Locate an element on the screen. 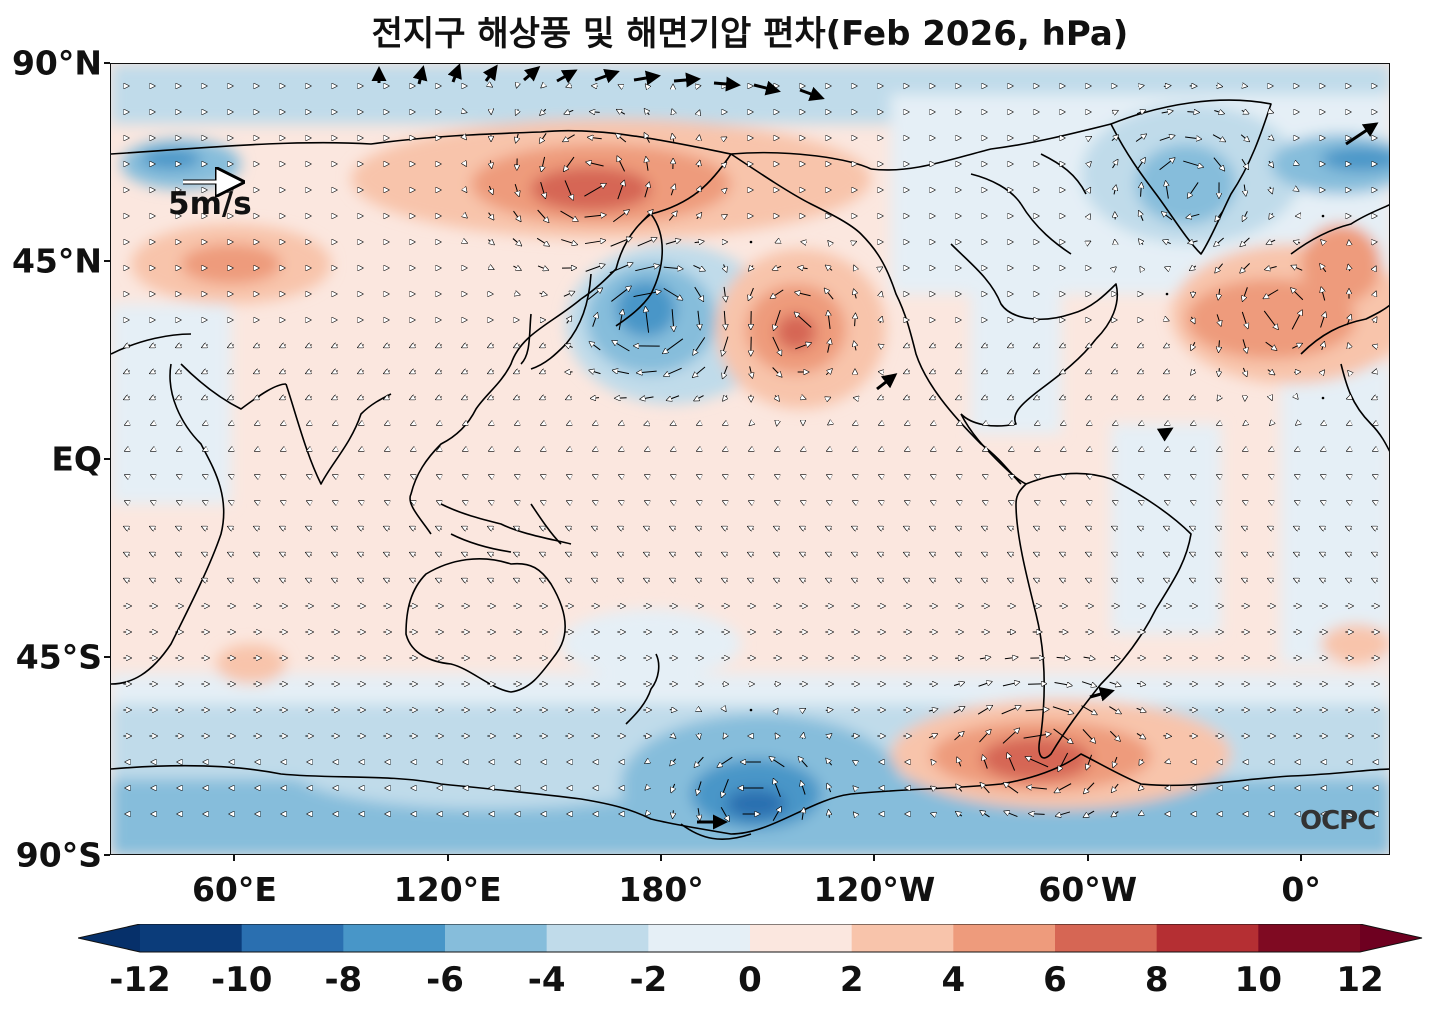 This screenshot has width=1432, height=1013. lon-tick-label: 180° is located at coordinates (661, 889).